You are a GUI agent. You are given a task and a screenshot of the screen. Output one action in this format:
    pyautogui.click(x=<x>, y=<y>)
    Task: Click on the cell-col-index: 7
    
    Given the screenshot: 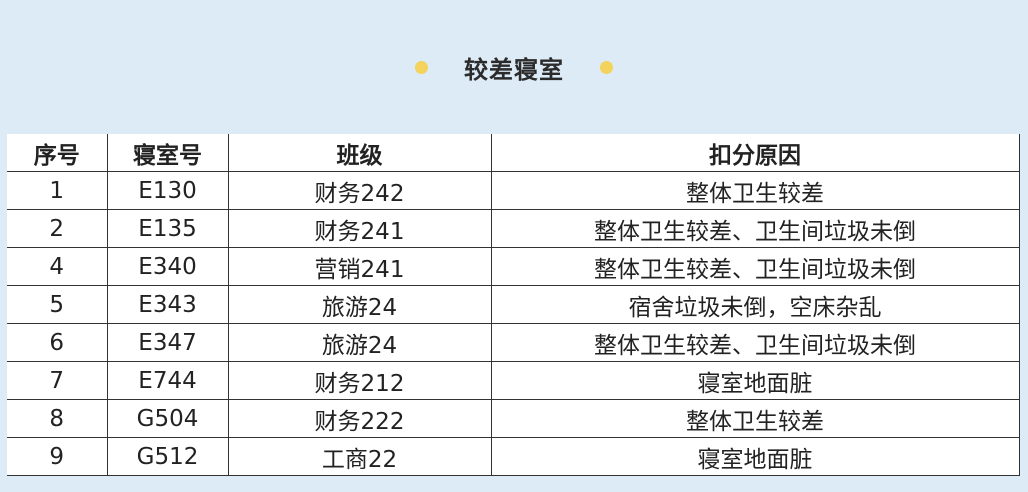 What is the action you would take?
    pyautogui.click(x=57, y=380)
    